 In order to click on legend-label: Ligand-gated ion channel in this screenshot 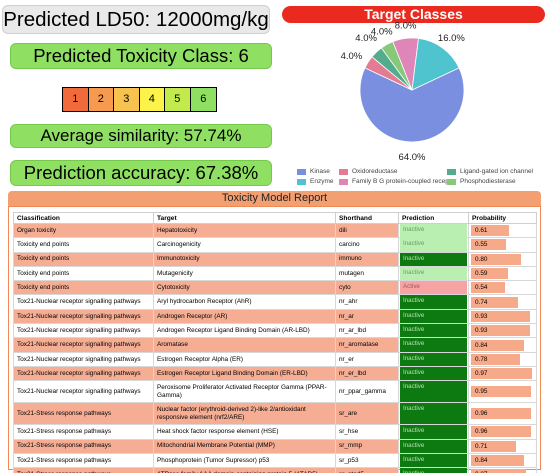, I will do `click(497, 171)`.